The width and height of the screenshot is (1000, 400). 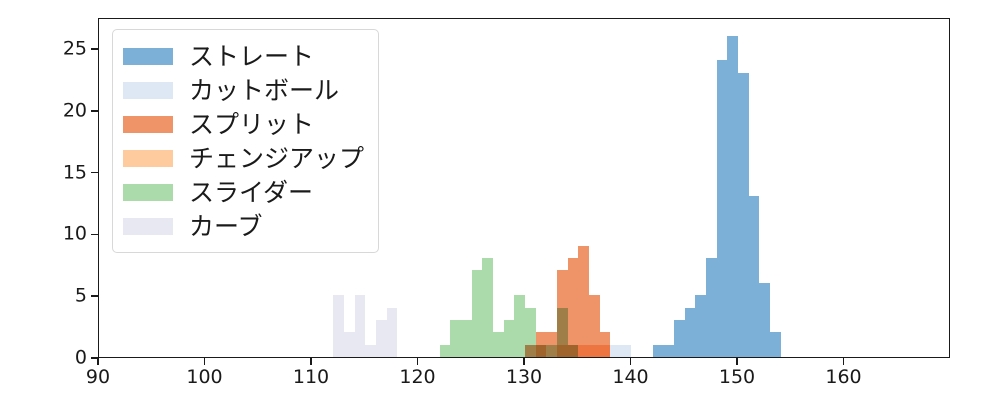 What do you see at coordinates (98, 377) in the screenshot?
I see `x-tick-label: 90` at bounding box center [98, 377].